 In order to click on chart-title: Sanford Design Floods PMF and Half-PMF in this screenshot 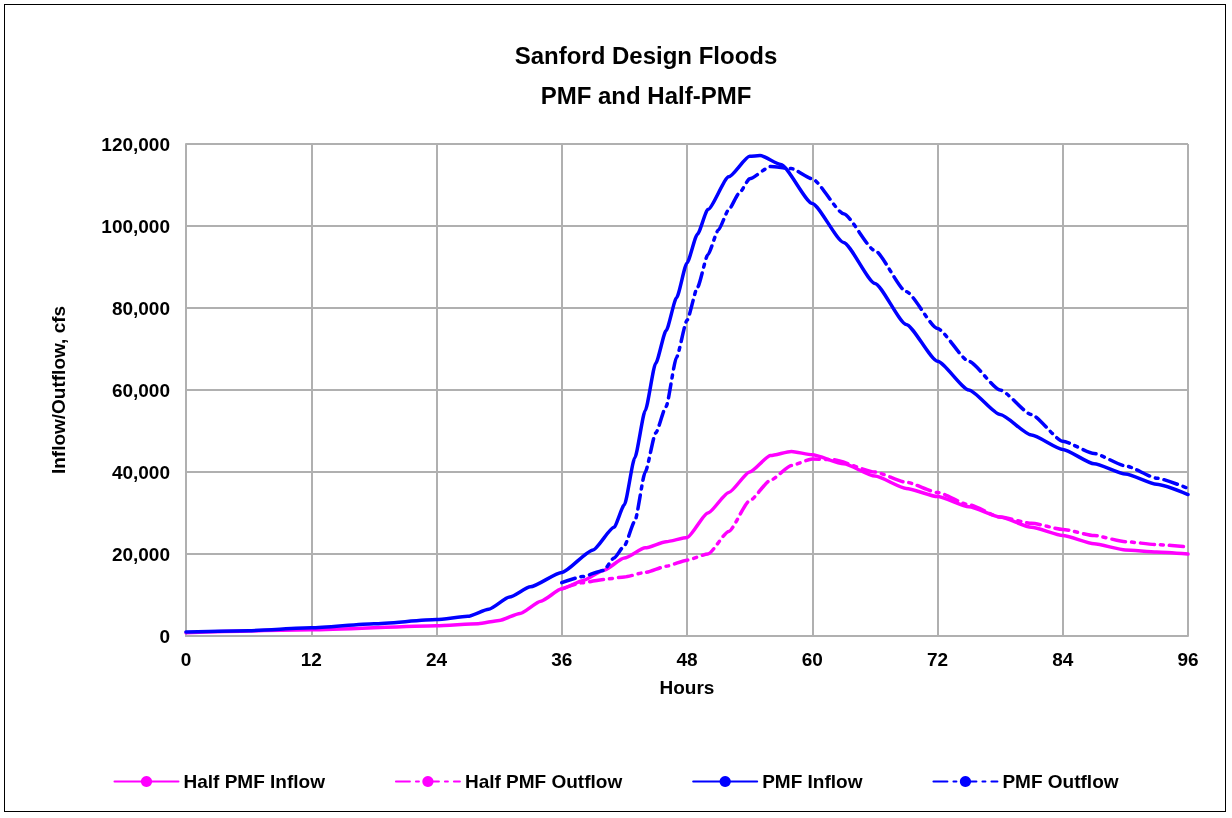, I will do `click(646, 75)`.